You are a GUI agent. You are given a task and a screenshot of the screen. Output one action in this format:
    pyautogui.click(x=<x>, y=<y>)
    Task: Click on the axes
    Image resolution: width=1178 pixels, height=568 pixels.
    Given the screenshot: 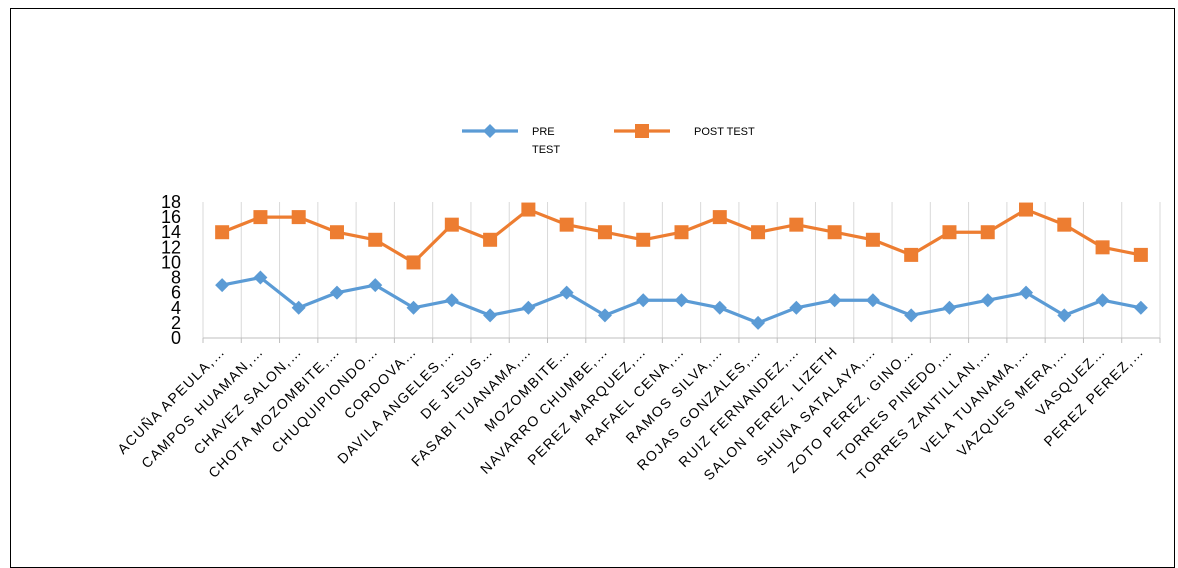 What is the action you would take?
    pyautogui.click(x=681, y=340)
    